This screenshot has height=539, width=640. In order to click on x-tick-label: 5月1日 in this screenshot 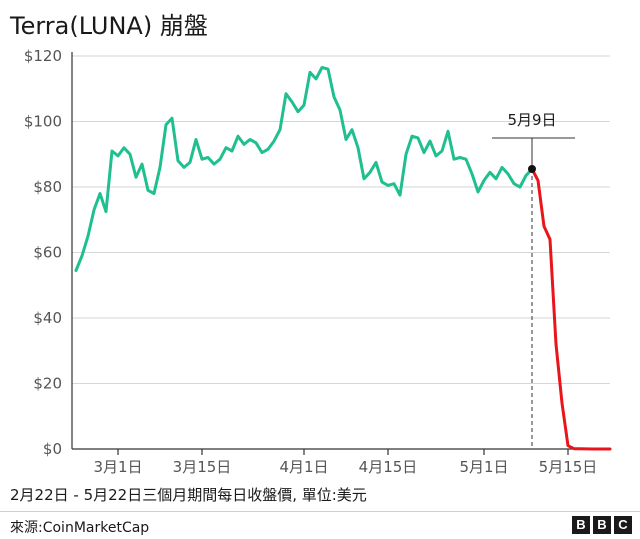, I will do `click(483, 467)`.